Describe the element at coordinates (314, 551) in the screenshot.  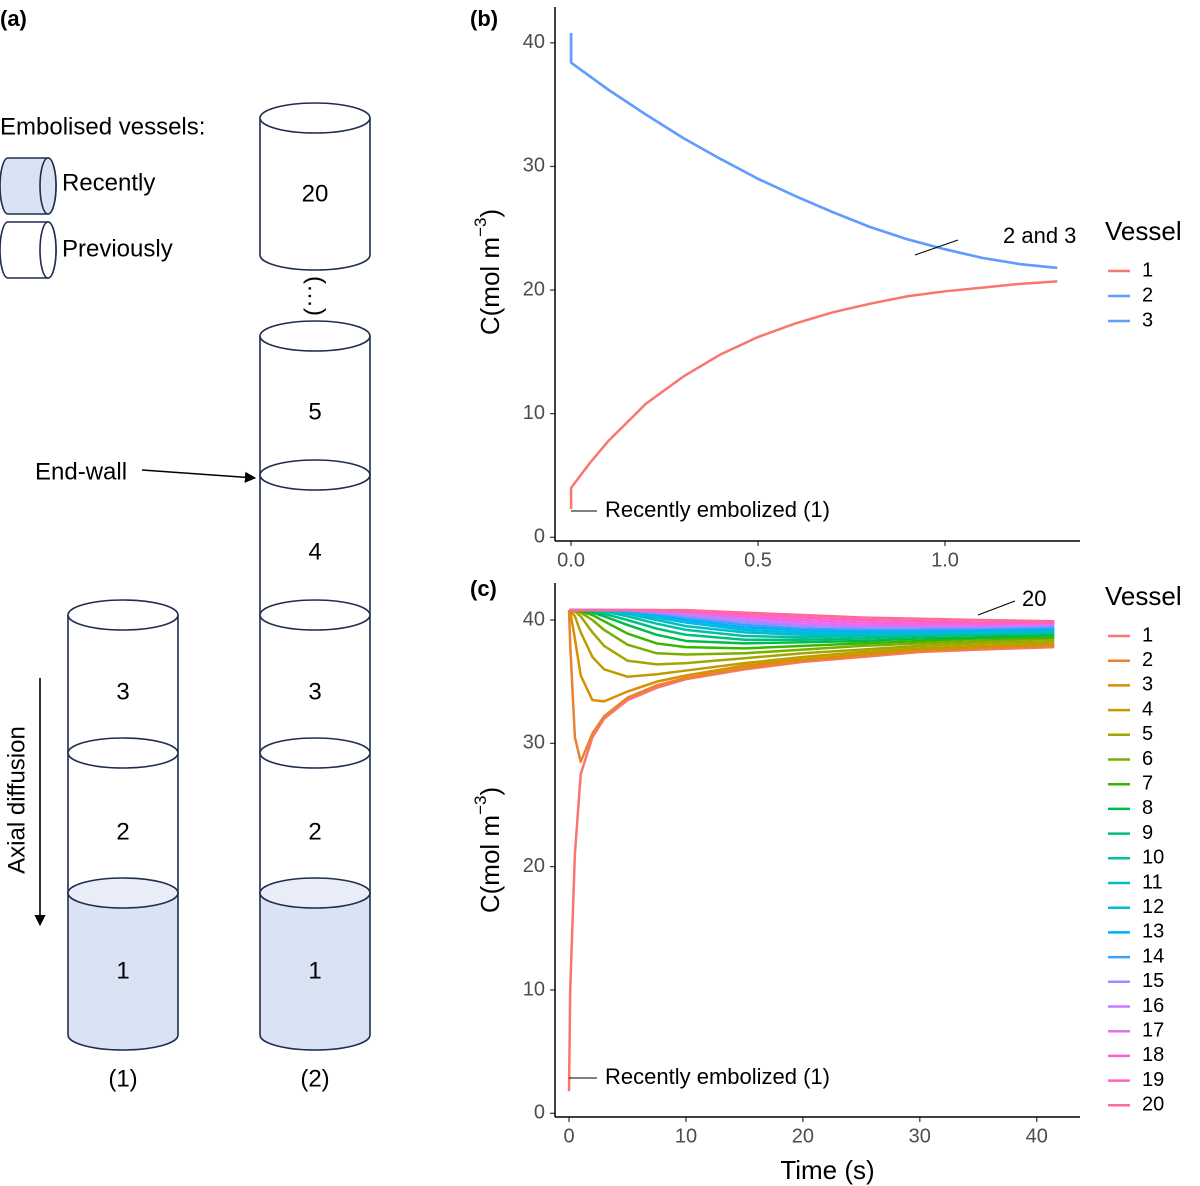
I see `vessel-label: 4` at that location.